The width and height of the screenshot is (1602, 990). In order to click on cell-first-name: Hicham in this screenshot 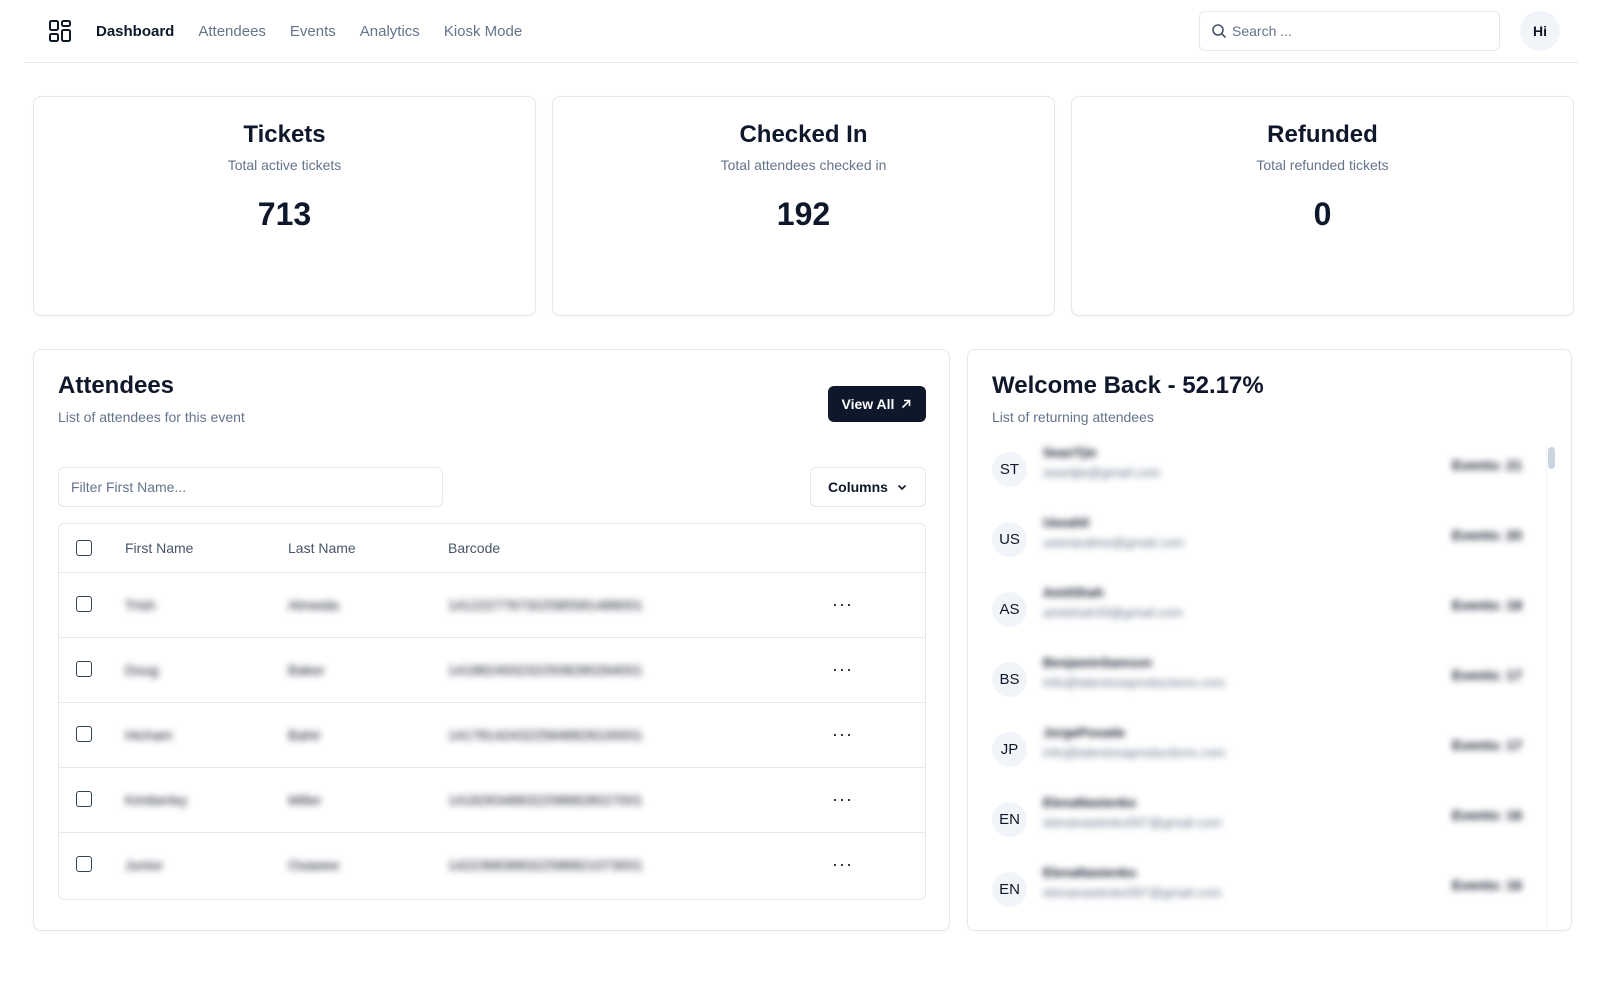, I will do `click(149, 735)`.